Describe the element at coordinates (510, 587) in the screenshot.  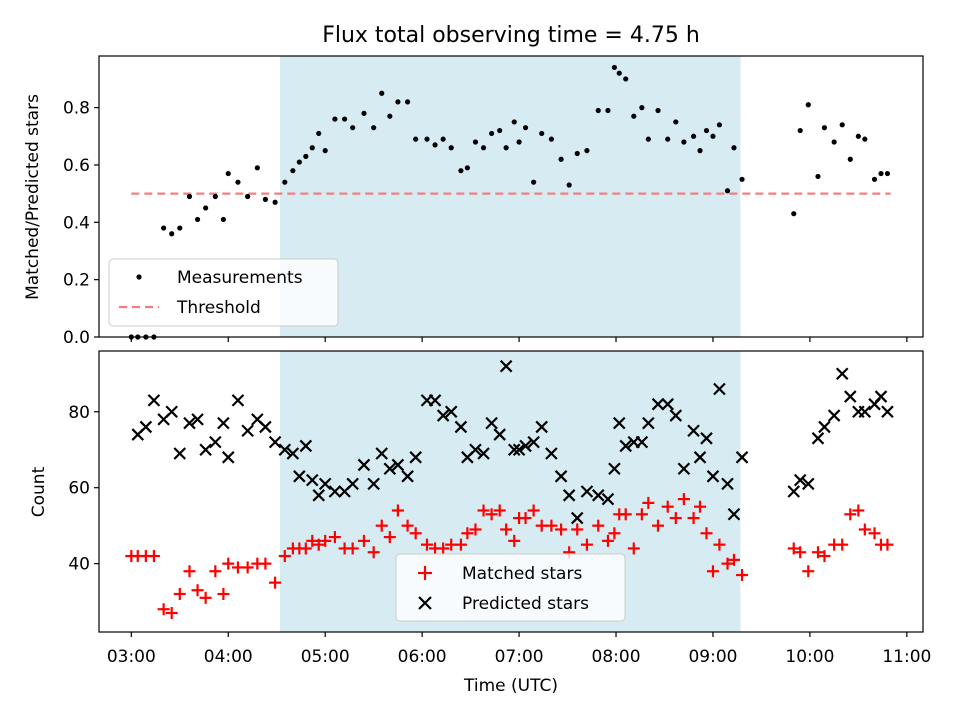
I see `count-legend: Matched stars Predicted stars` at that location.